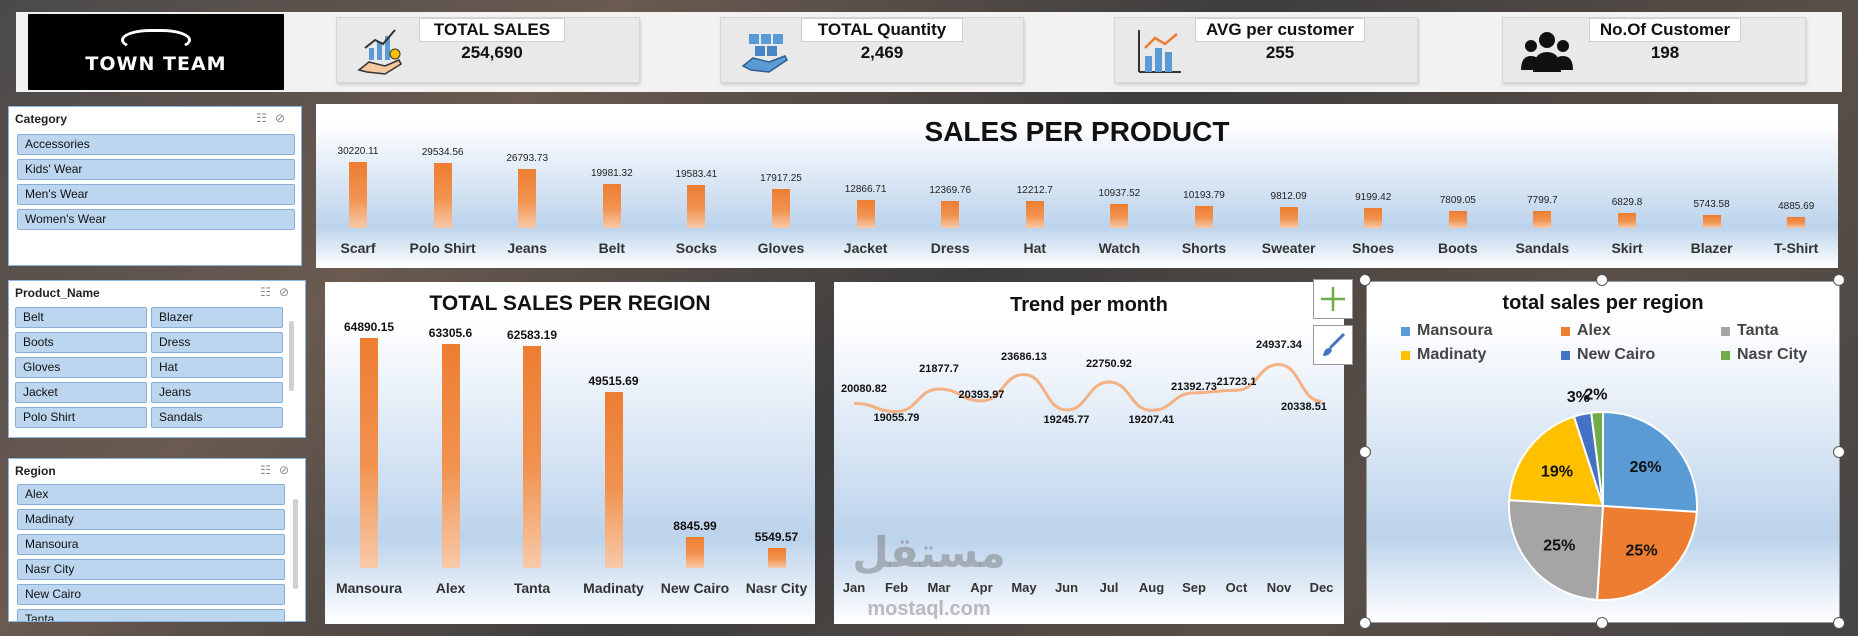  Describe the element at coordinates (1333, 299) in the screenshot. I see `add-chart-element-button` at that location.